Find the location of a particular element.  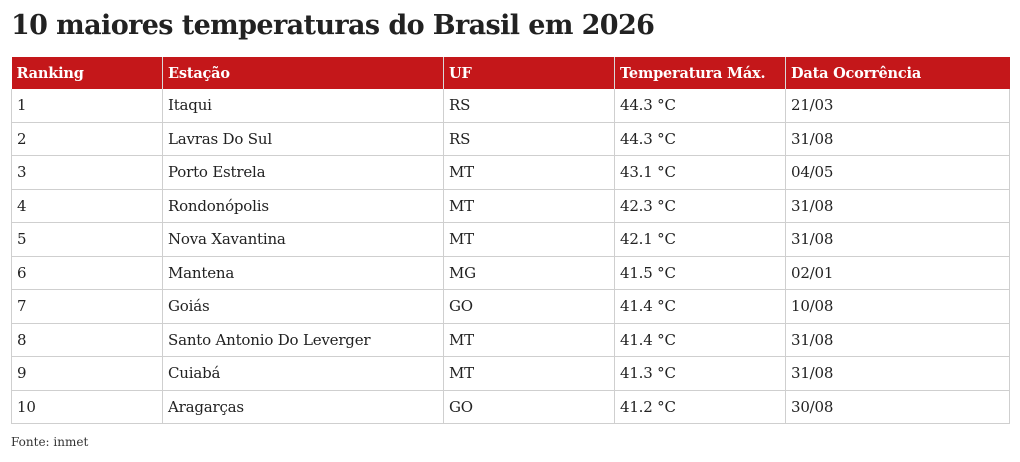

table-row: 10 Aragarças GO 41.2 °C 30/08 is located at coordinates (510, 407).